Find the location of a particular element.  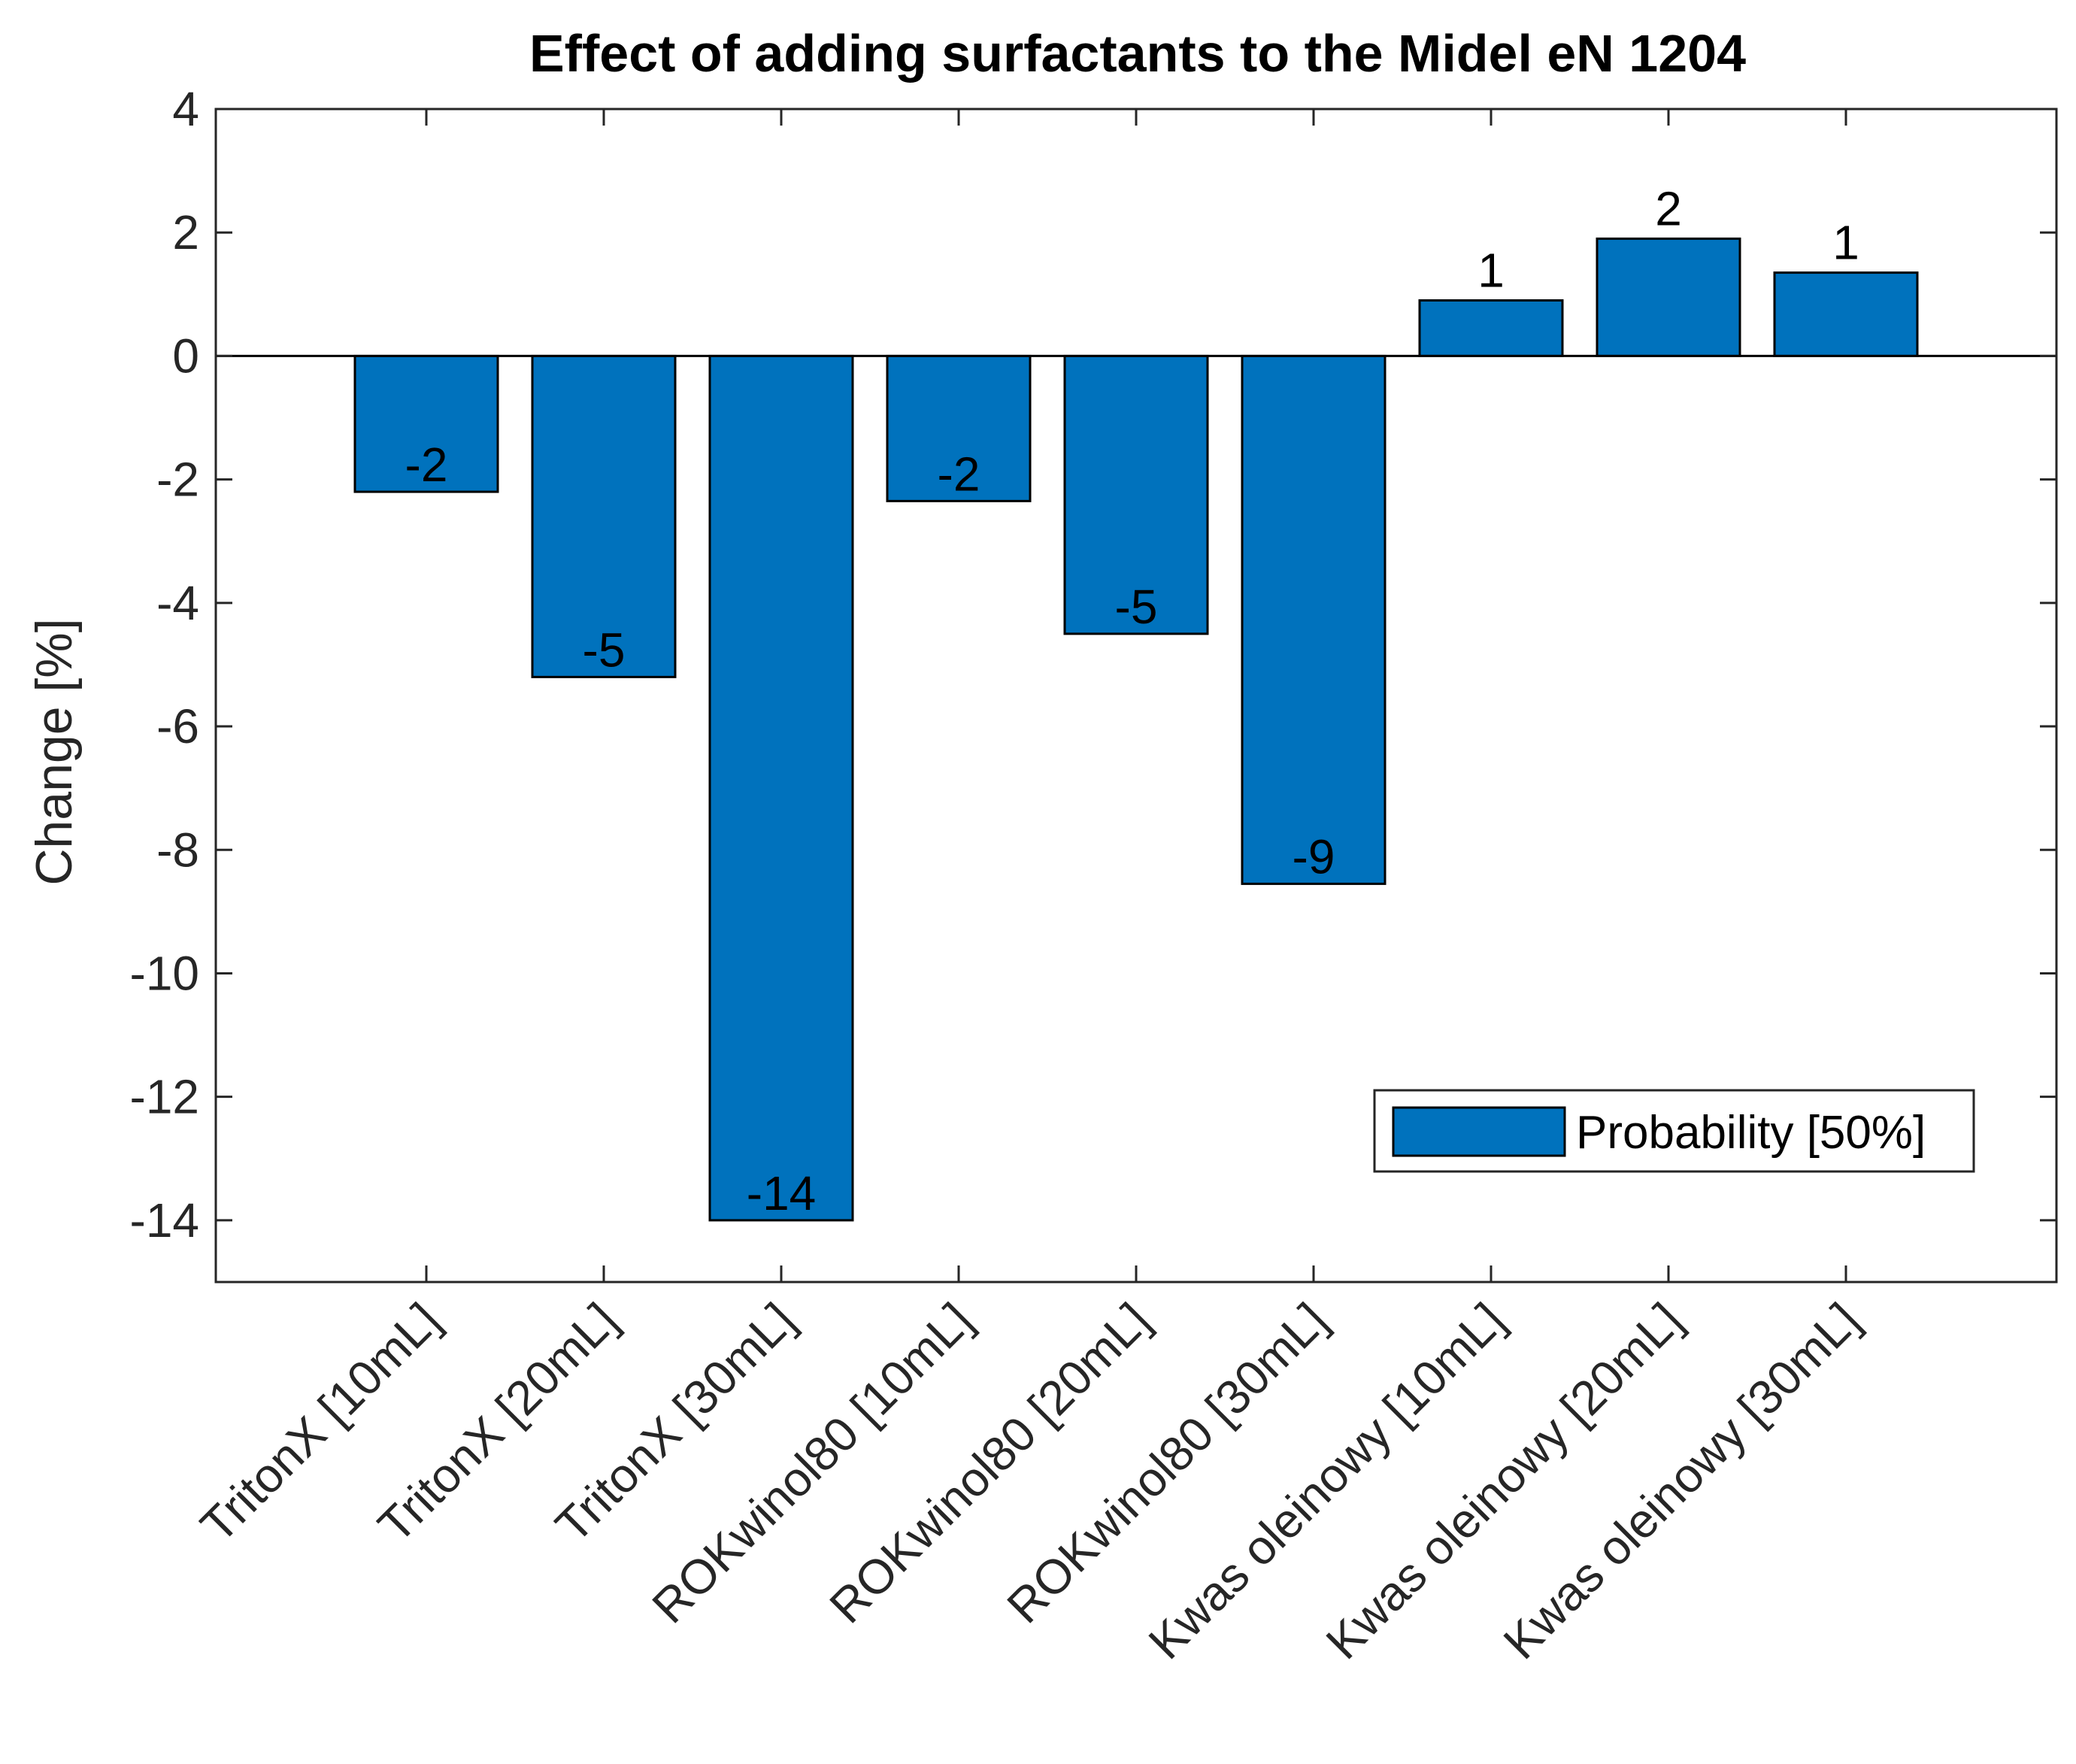

y-tick-label: -2 is located at coordinates (177, 480).